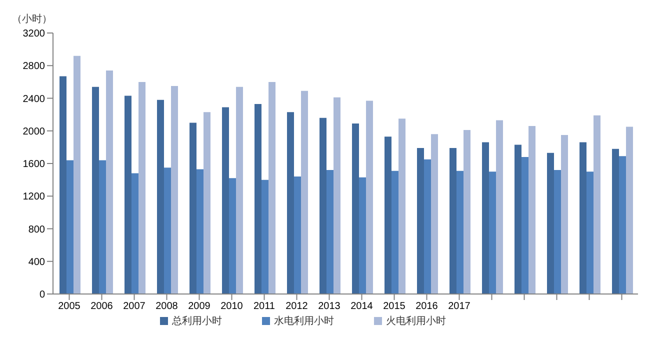  What do you see at coordinates (34, 164) in the screenshot?
I see `y-tick-label: 1600` at bounding box center [34, 164].